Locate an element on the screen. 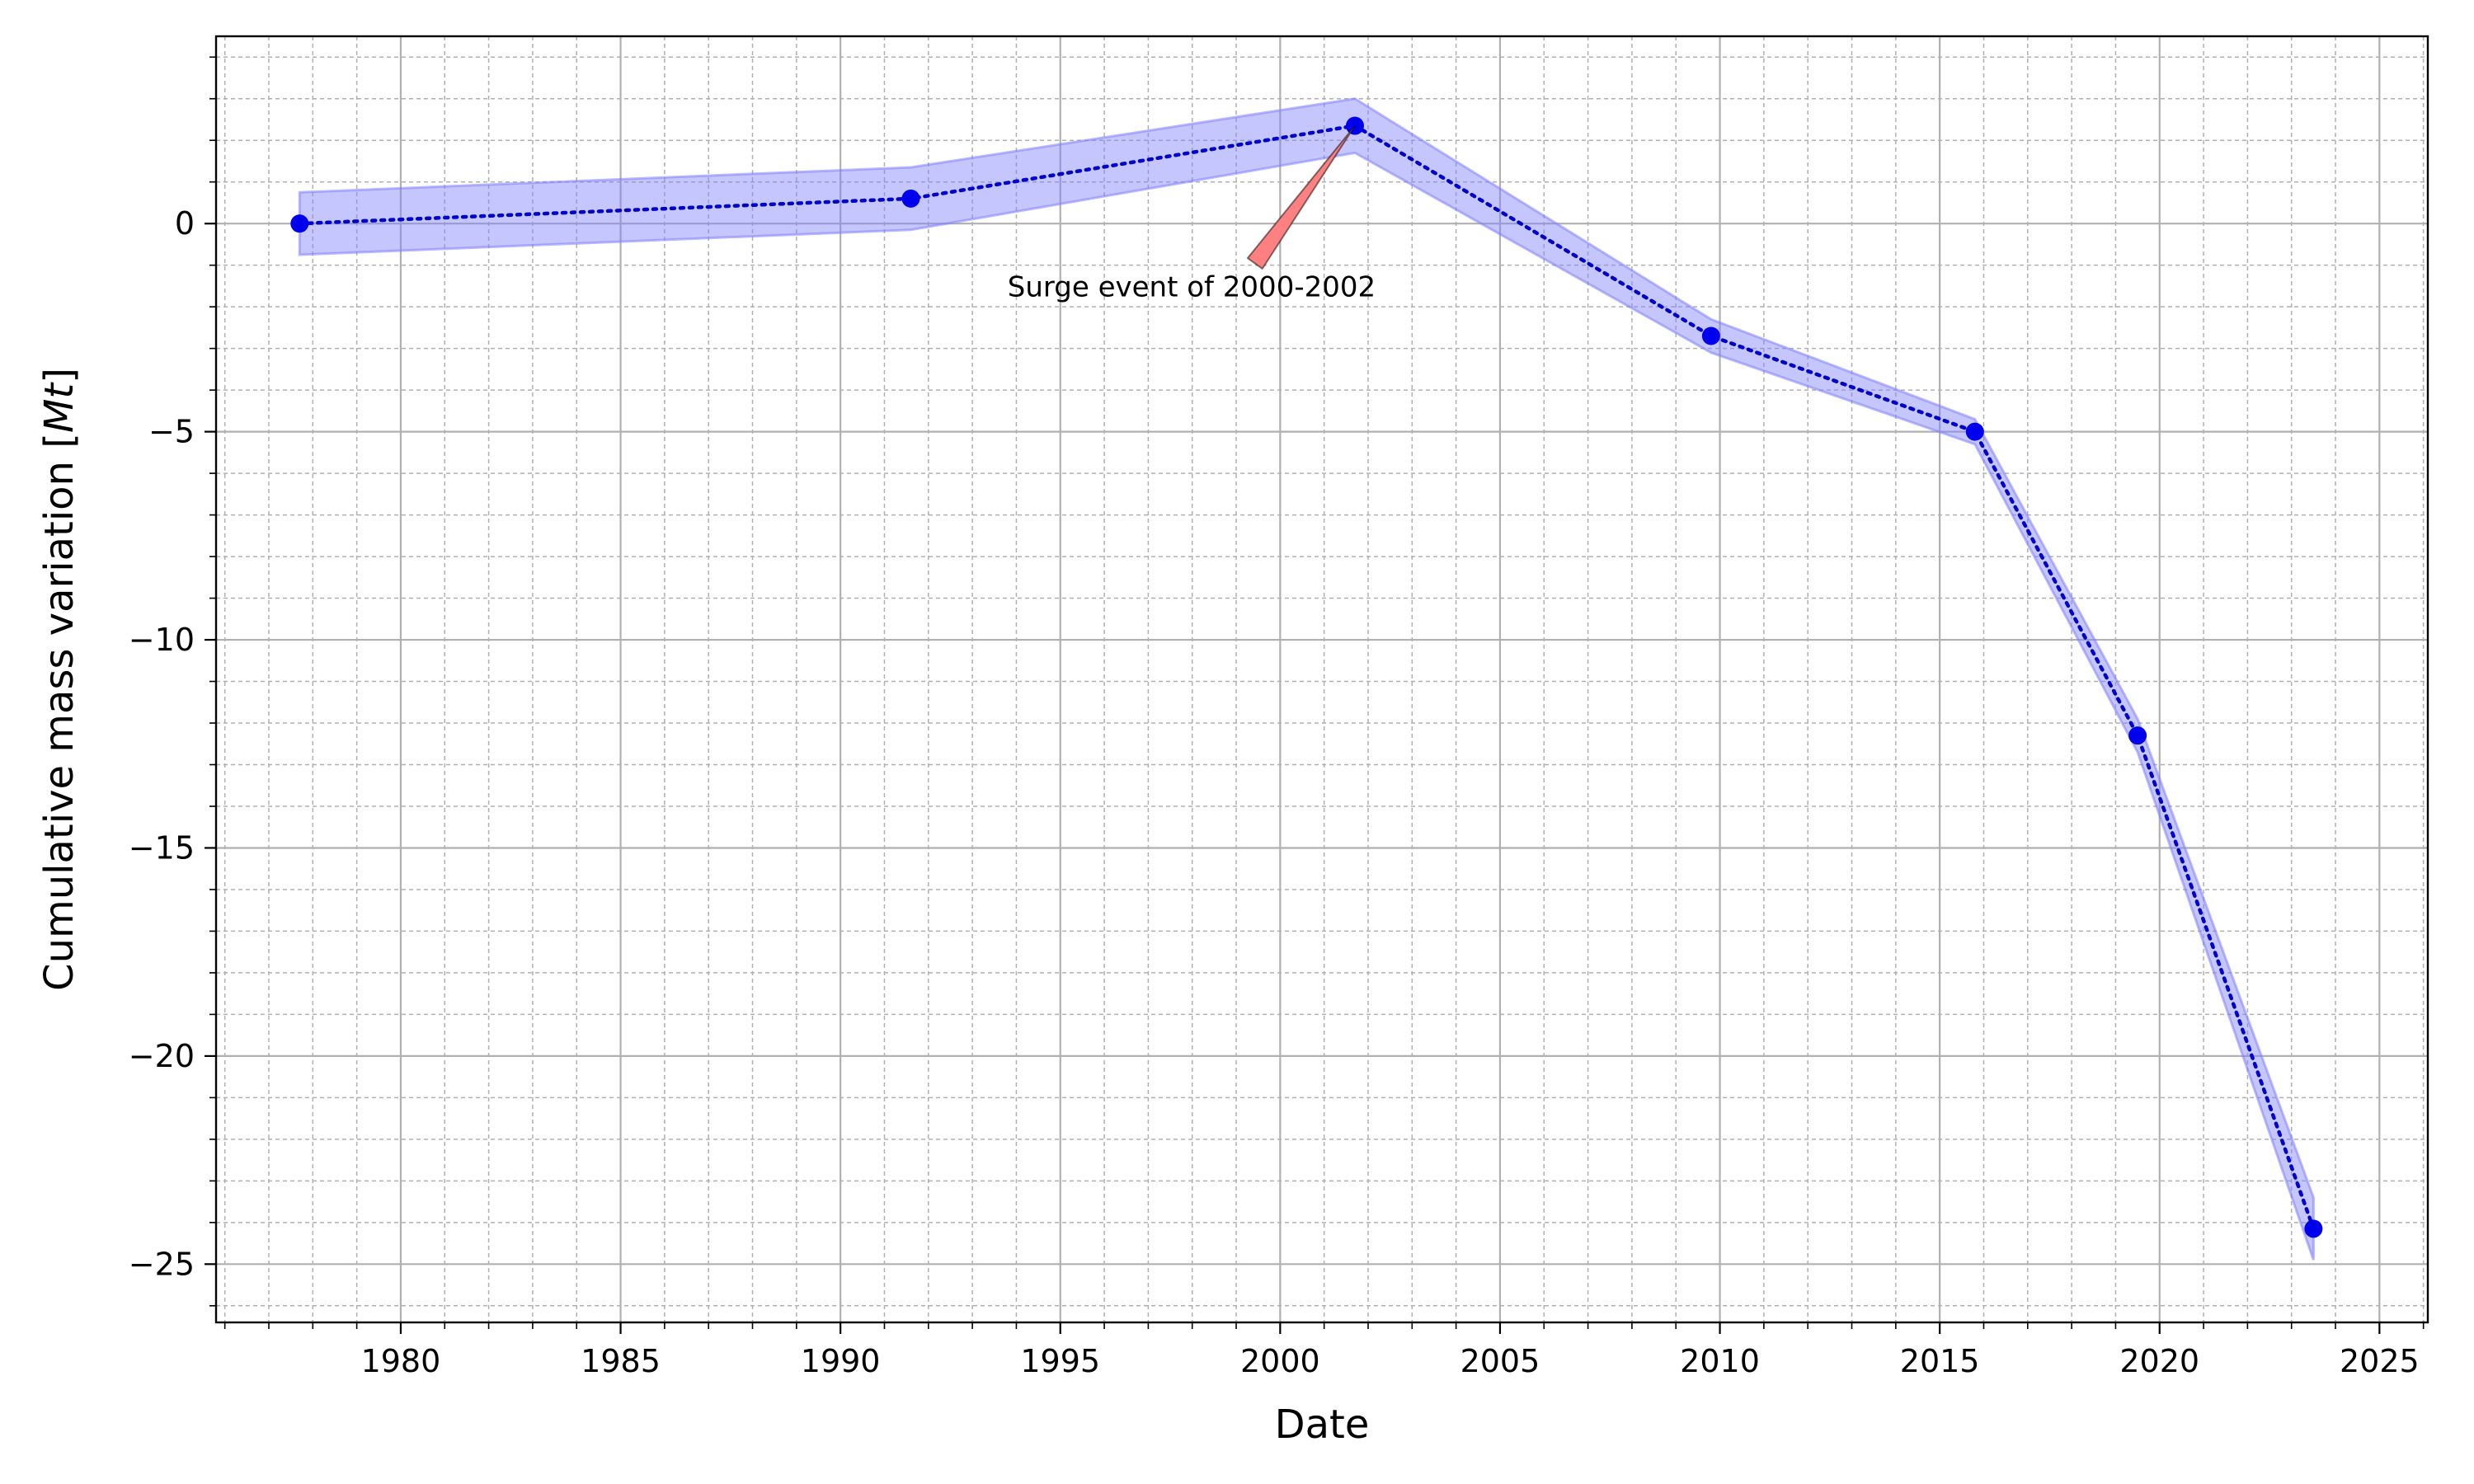  x-tick-label: 2005 is located at coordinates (1500, 1361).